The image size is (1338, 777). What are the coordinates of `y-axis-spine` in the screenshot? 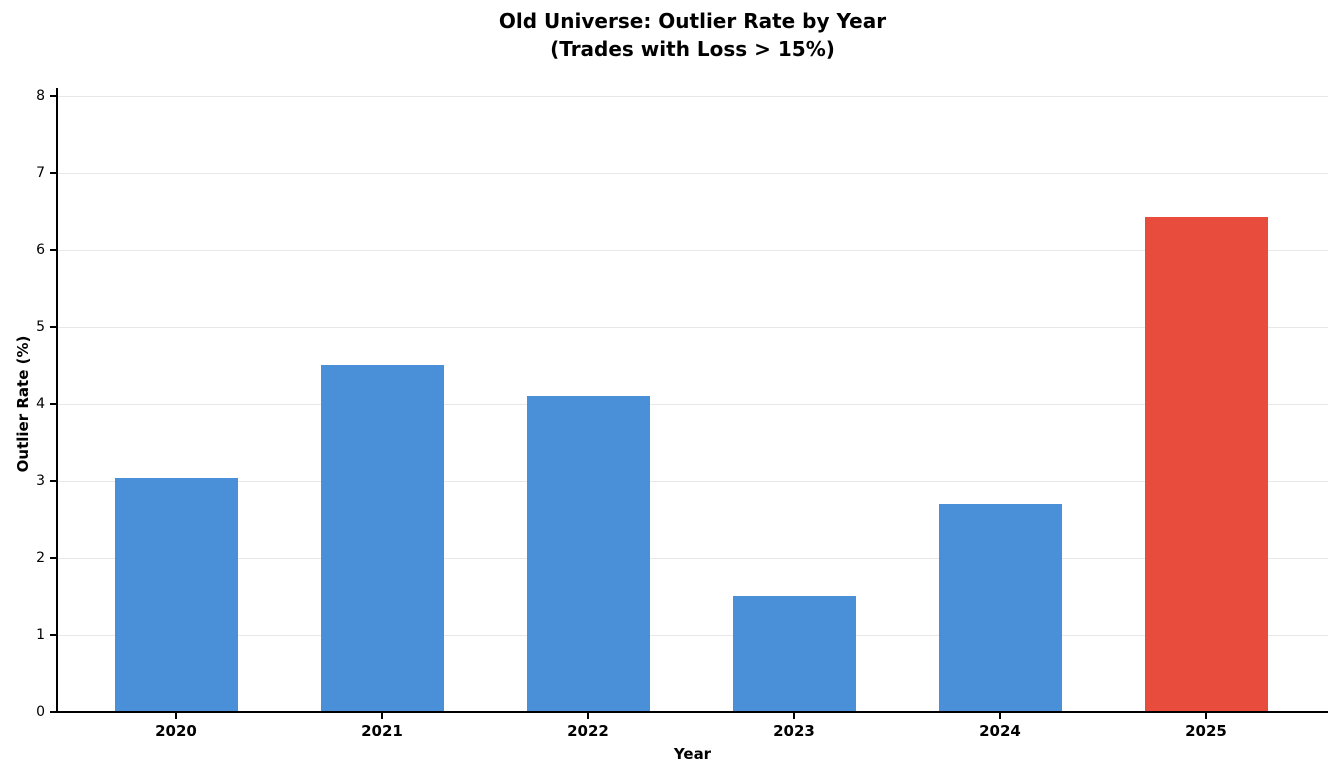 It's located at (57, 400).